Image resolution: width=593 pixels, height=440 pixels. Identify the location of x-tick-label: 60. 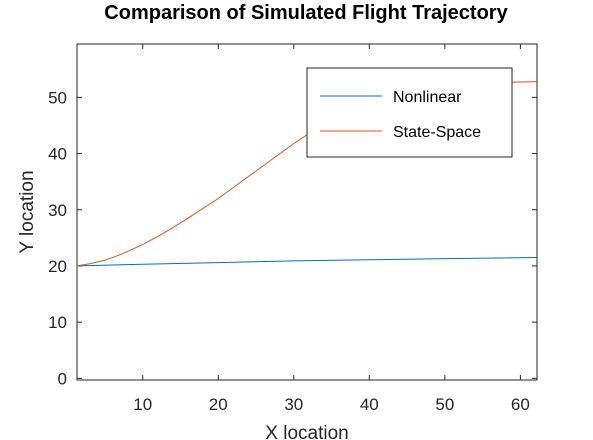
(520, 404).